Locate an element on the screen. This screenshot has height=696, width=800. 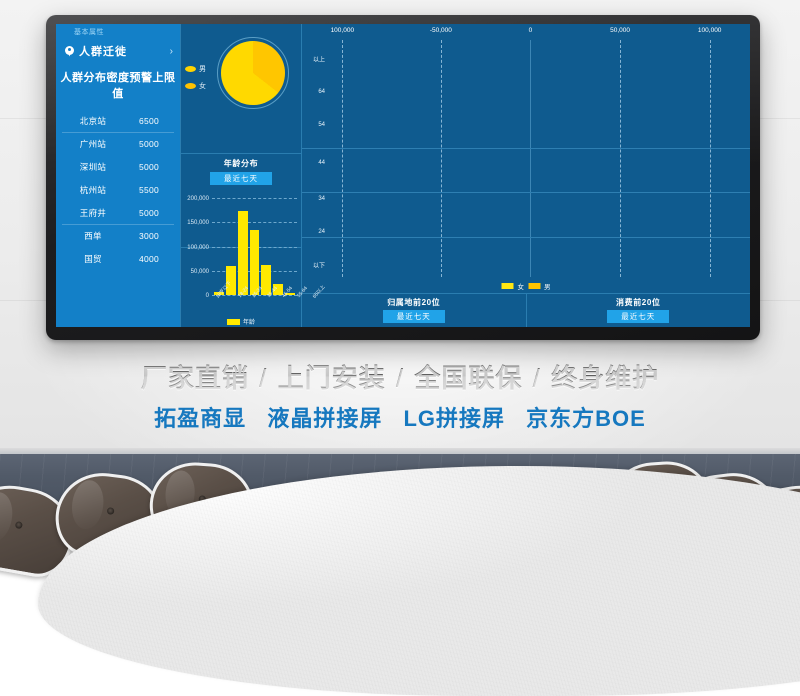
origin-top20-panel: 归属地前20位 最近七天 is located at coordinates (414, 310).